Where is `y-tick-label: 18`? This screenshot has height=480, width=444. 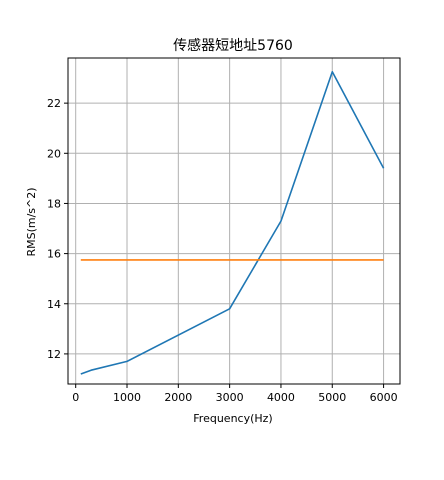
y-tick-label: 18 is located at coordinates (54, 203).